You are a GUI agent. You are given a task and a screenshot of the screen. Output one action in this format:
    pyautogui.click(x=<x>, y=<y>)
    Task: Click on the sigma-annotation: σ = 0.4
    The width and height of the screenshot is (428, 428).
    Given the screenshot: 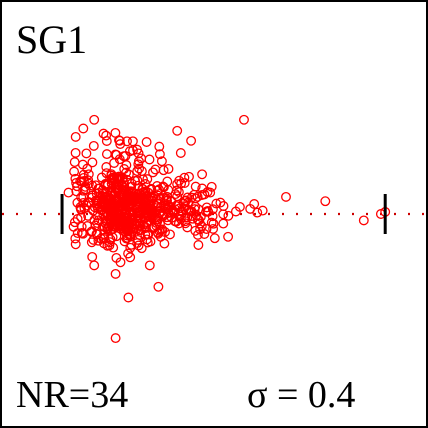 What is the action you would take?
    pyautogui.click(x=301, y=395)
    